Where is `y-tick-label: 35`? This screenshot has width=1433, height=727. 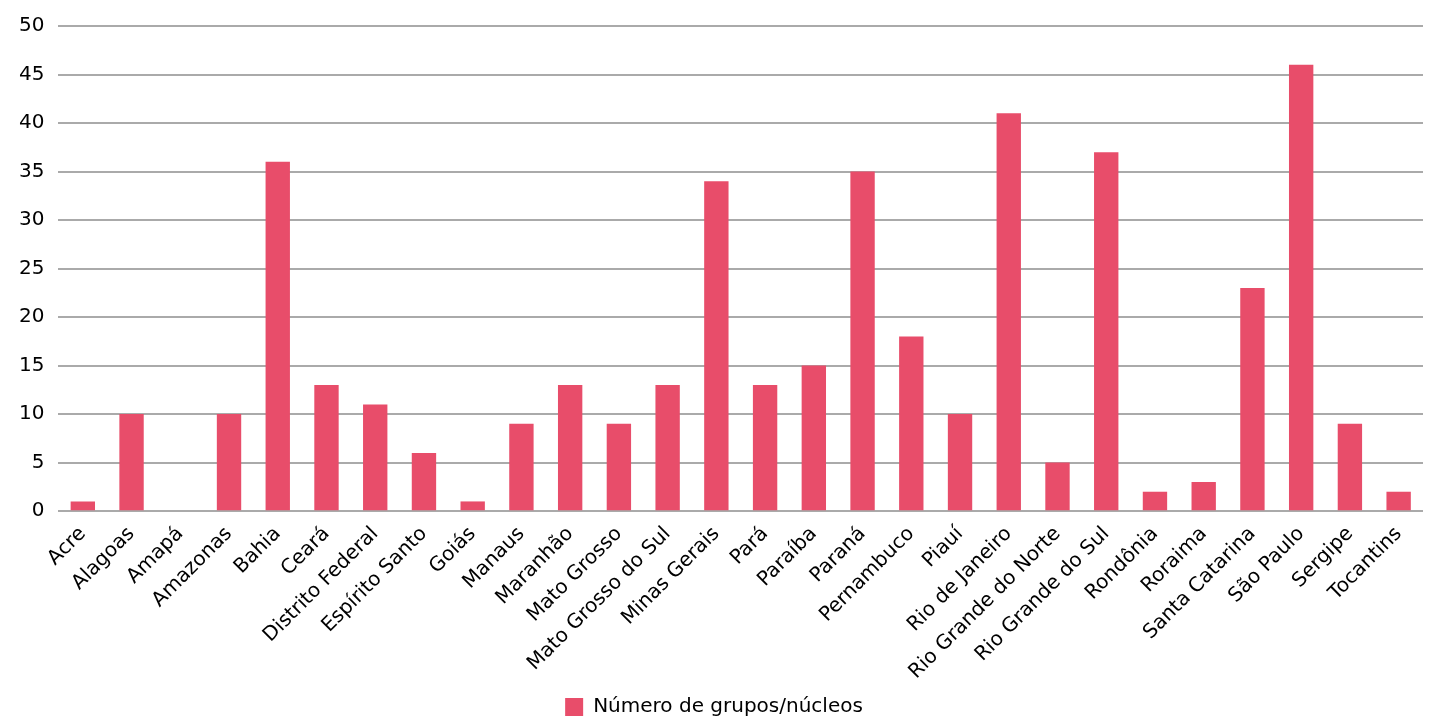 y-tick-label: 35 is located at coordinates (32, 169).